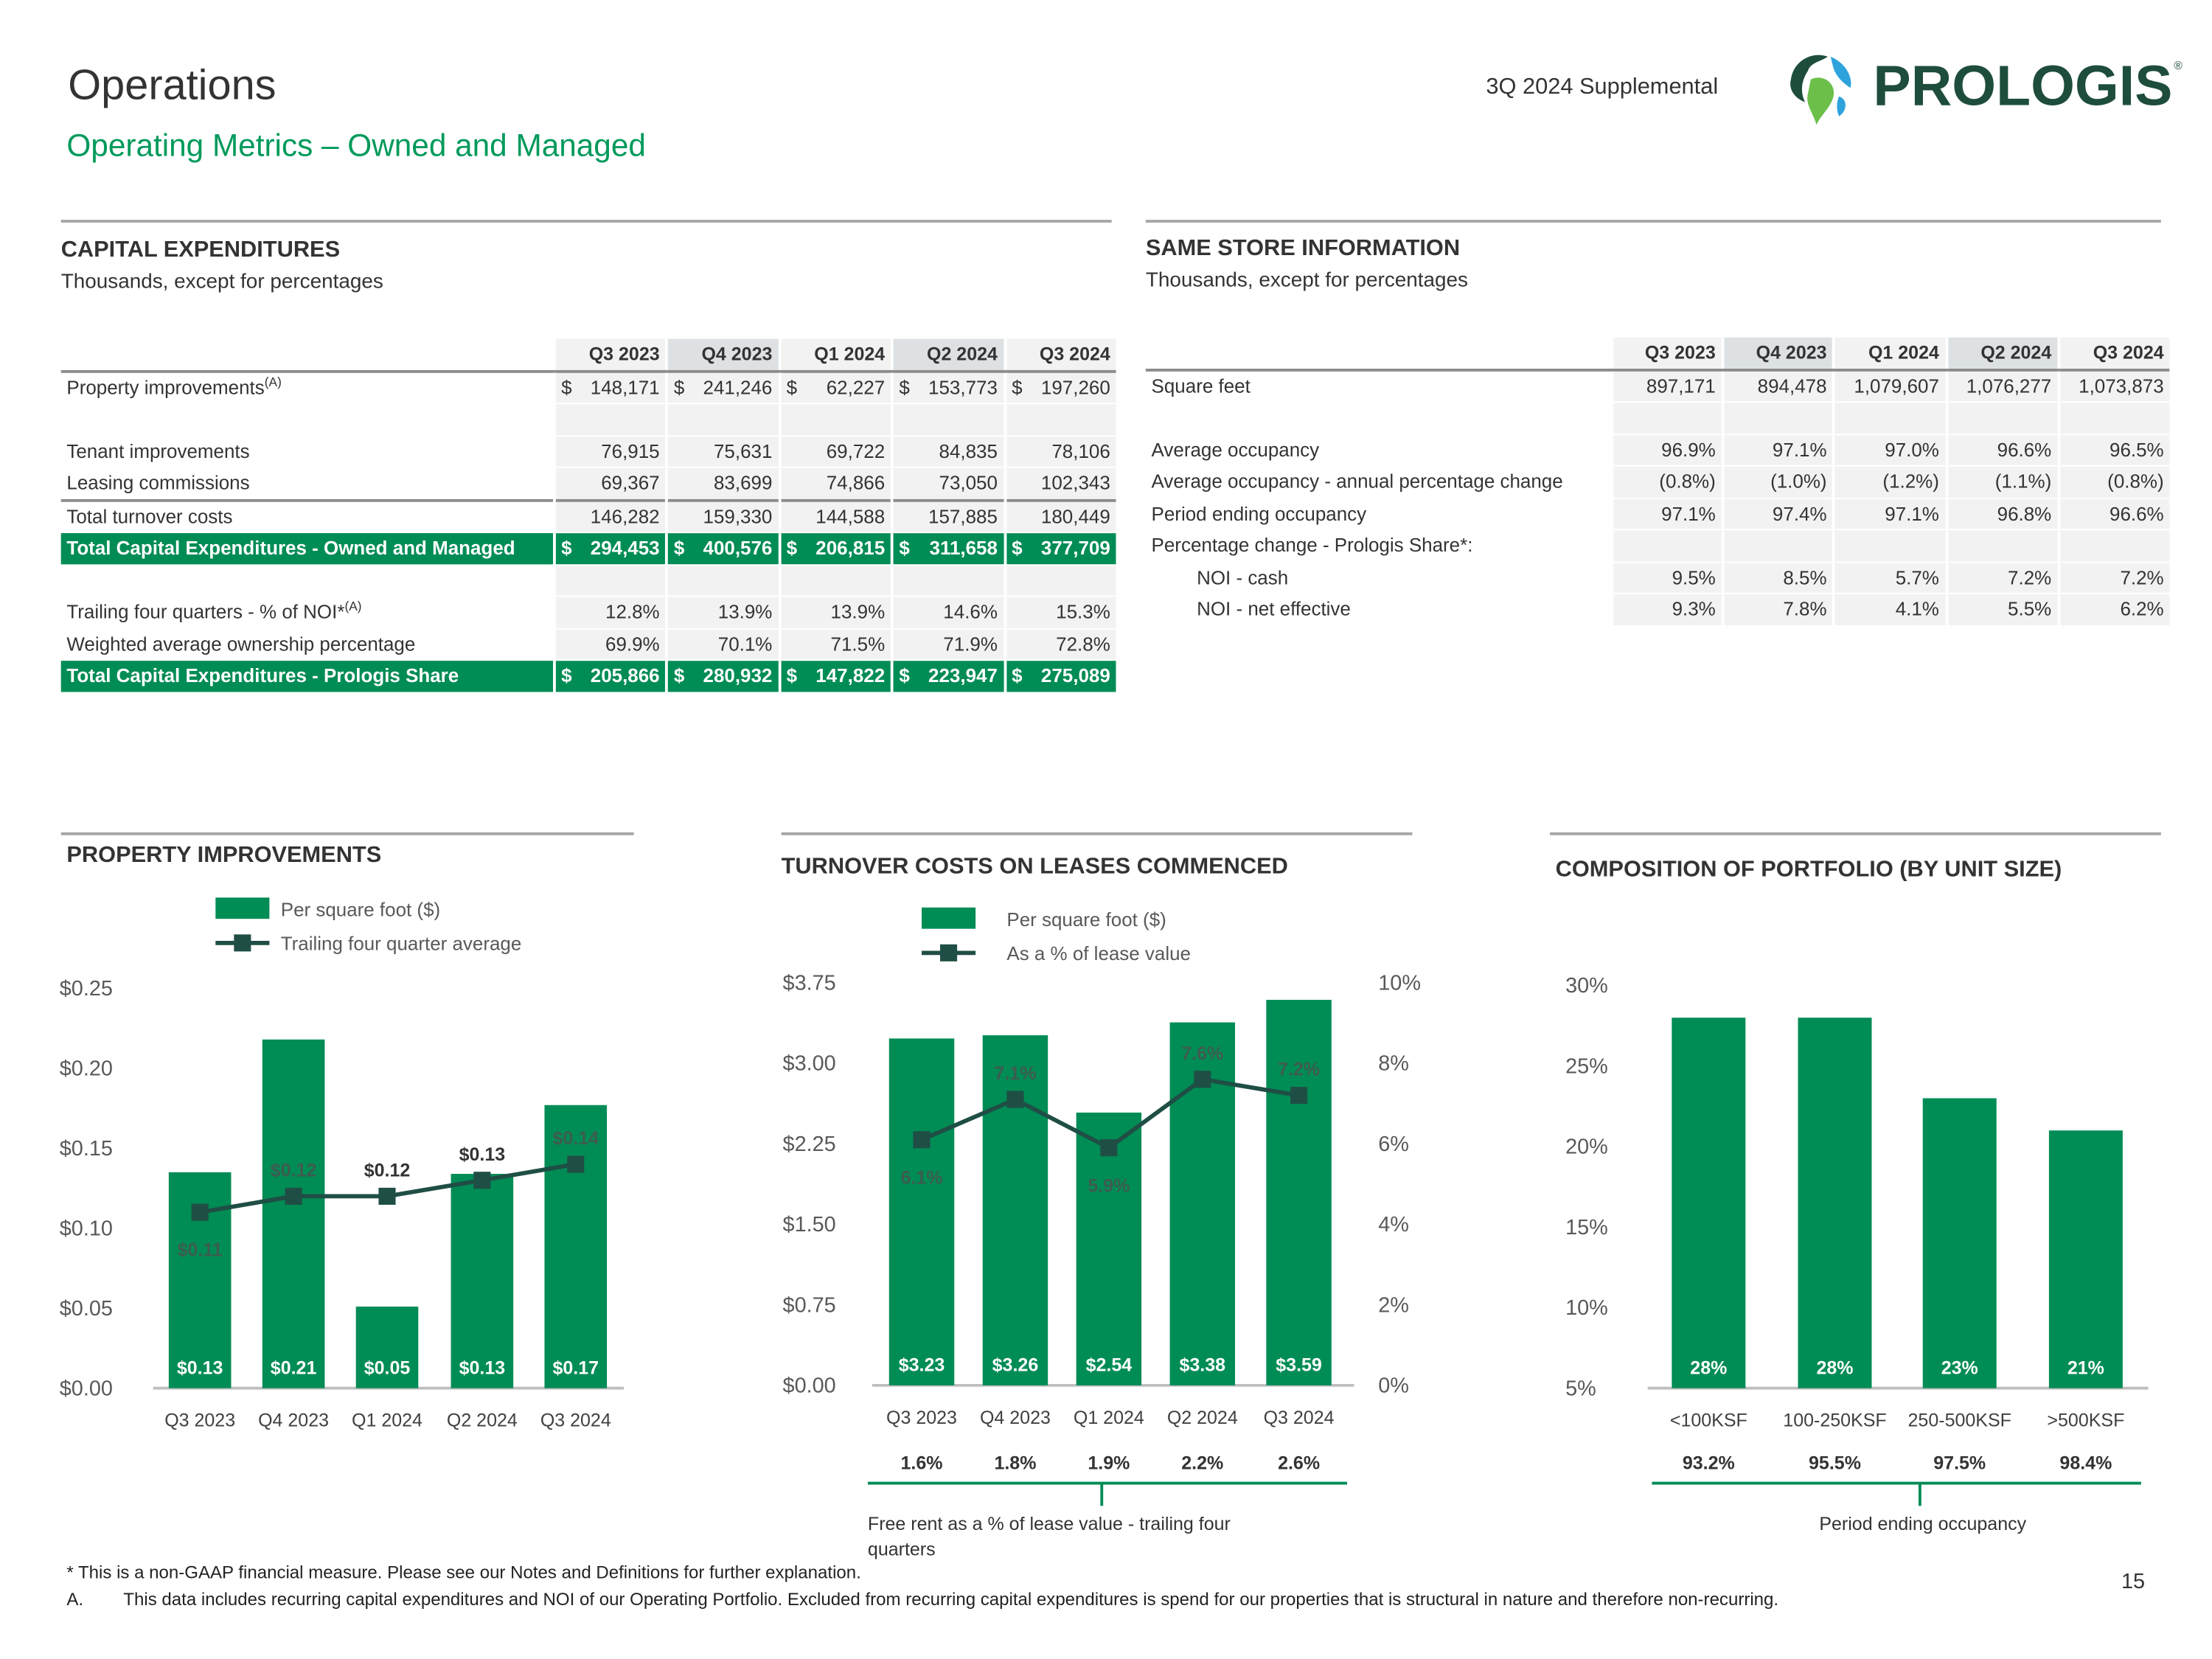 Image resolution: width=2212 pixels, height=1659 pixels. What do you see at coordinates (963, 387) in the screenshot?
I see `cell-value: 153,773` at bounding box center [963, 387].